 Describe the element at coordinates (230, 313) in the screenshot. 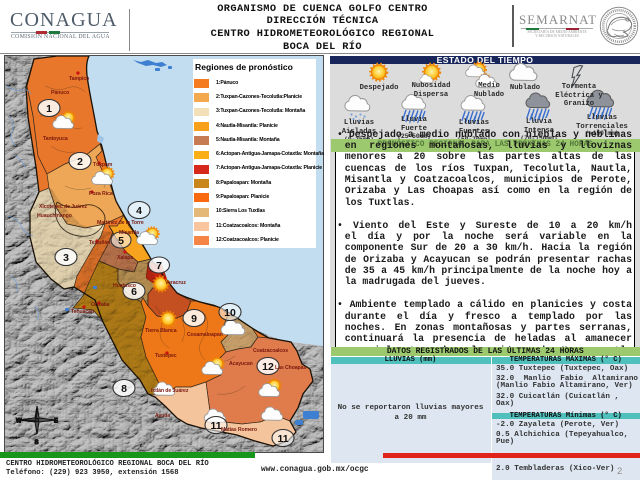

I see `svg-text: 10` at that location.